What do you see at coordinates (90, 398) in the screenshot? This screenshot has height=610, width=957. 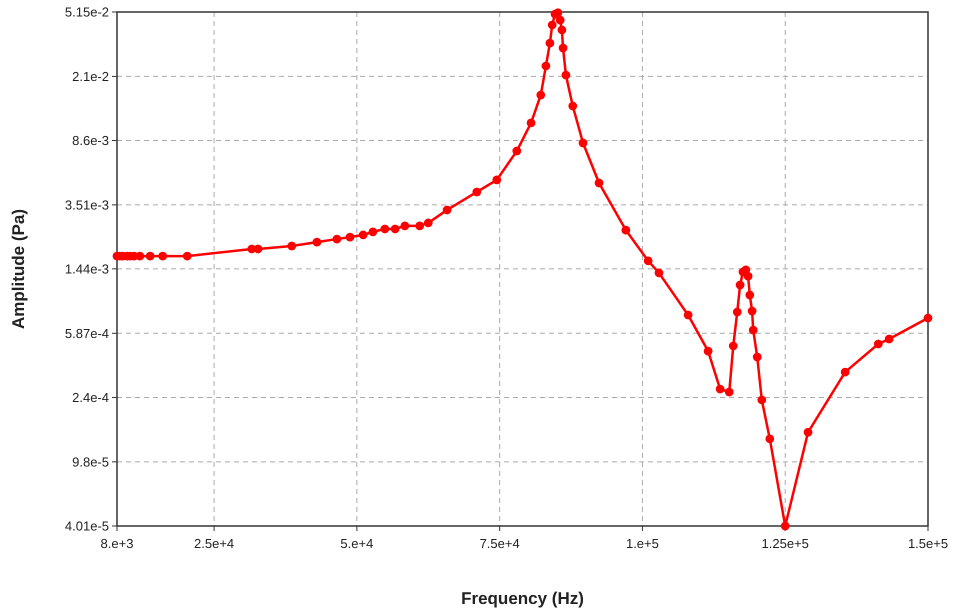 I see `y-tick-label: 2.4e-4` at bounding box center [90, 398].